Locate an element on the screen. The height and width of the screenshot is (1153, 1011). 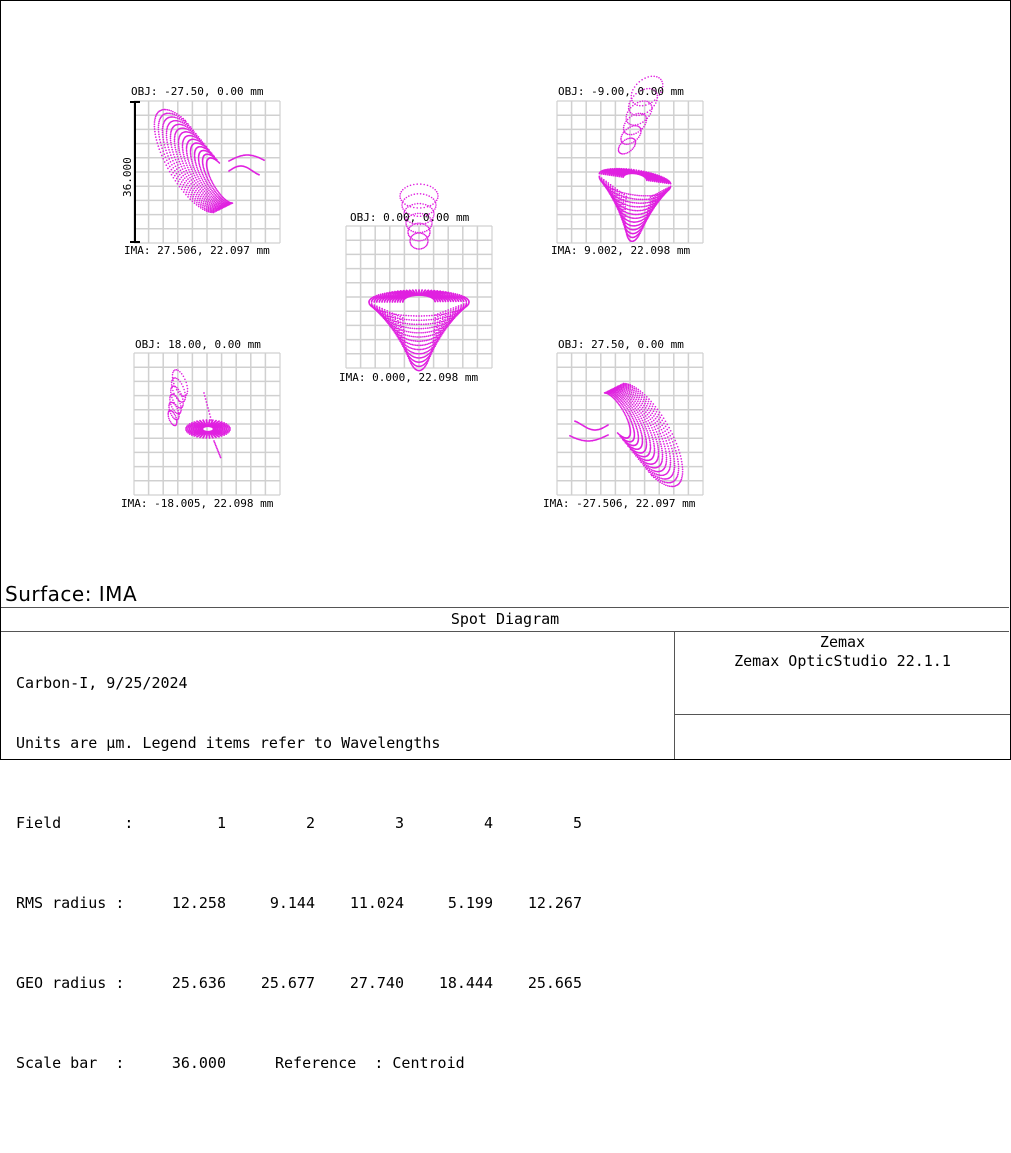
geo-label: GEO radius : is located at coordinates (70, 983).